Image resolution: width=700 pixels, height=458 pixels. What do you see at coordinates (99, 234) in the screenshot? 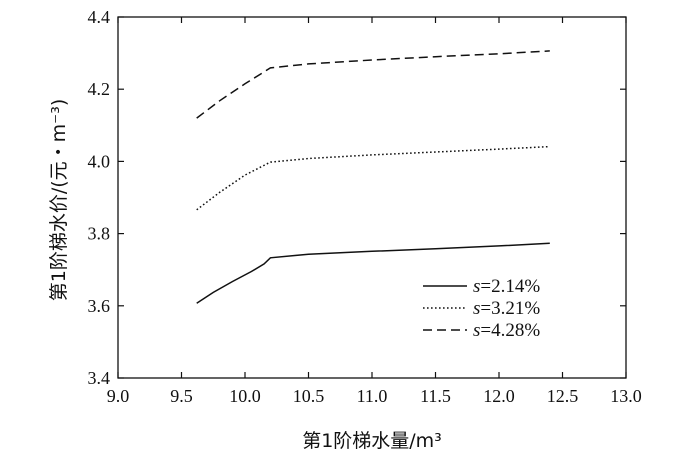
I see `y-tick-label: 3.8` at bounding box center [99, 234].